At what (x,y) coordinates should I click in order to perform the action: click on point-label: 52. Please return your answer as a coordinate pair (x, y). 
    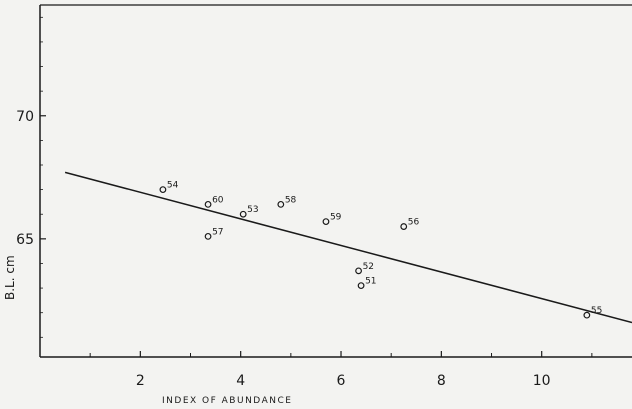
    Looking at the image, I should click on (368, 267).